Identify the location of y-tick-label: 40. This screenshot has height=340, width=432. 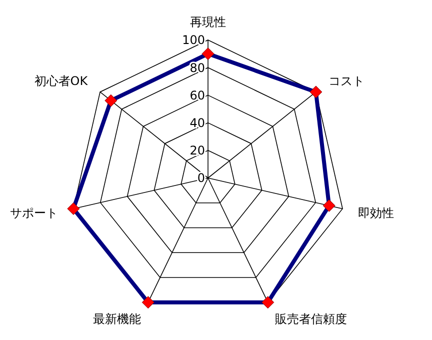
(197, 123).